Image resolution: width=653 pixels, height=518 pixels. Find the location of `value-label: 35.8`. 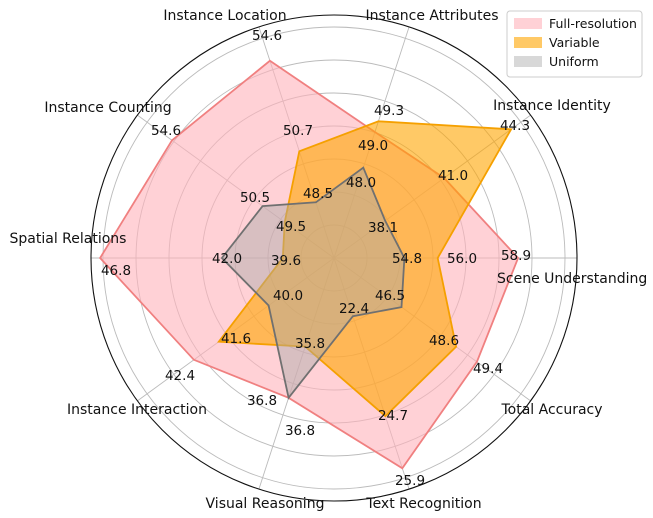

value-label: 35.8 is located at coordinates (310, 344).